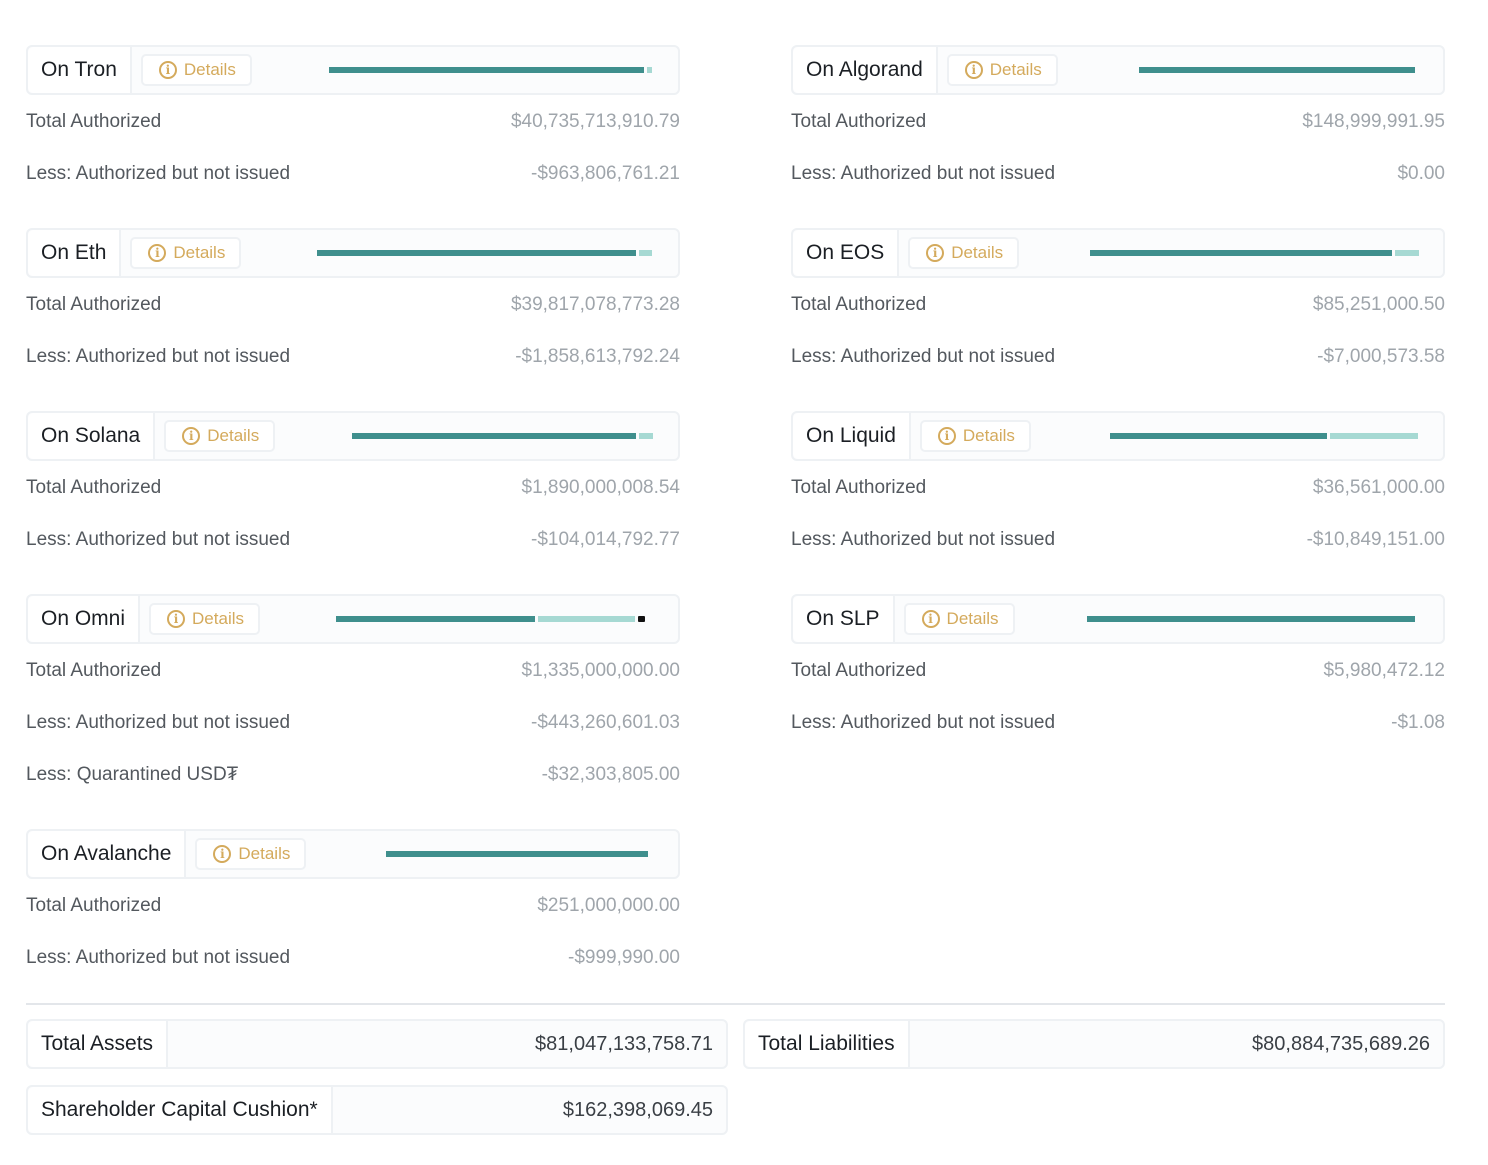 The width and height of the screenshot is (1488, 1165). Describe the element at coordinates (1094, 1044) in the screenshot. I see `total-liabilities-box: Total Liabilities $80,884,735,689.26` at that location.